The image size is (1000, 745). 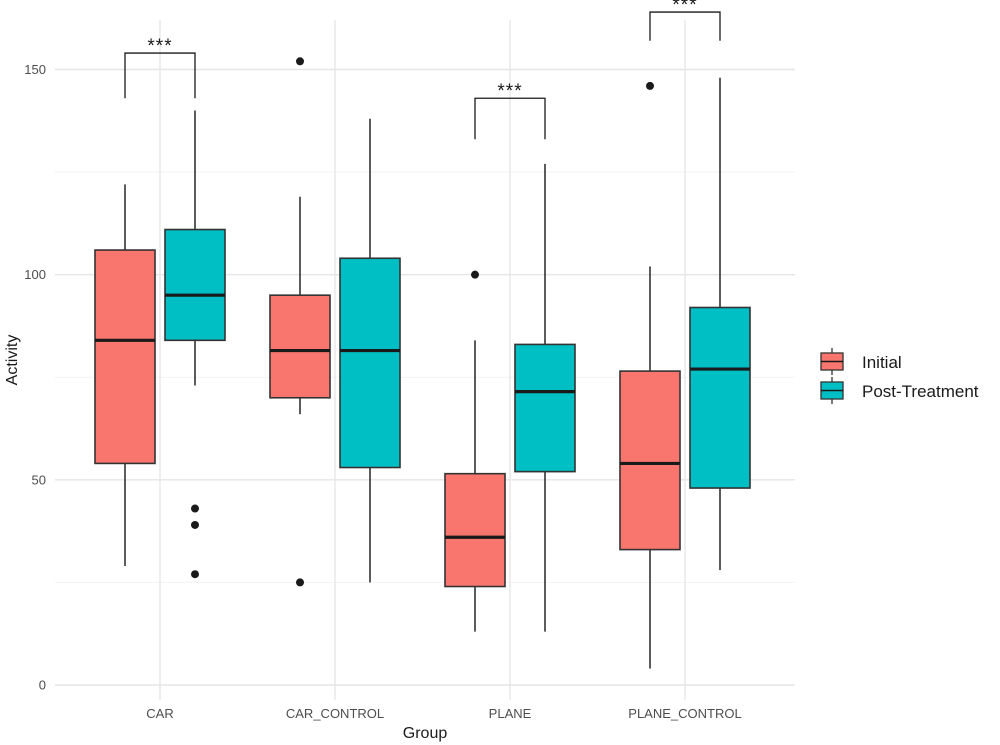 I want to click on y-tick-label: 150, so click(x=35, y=69).